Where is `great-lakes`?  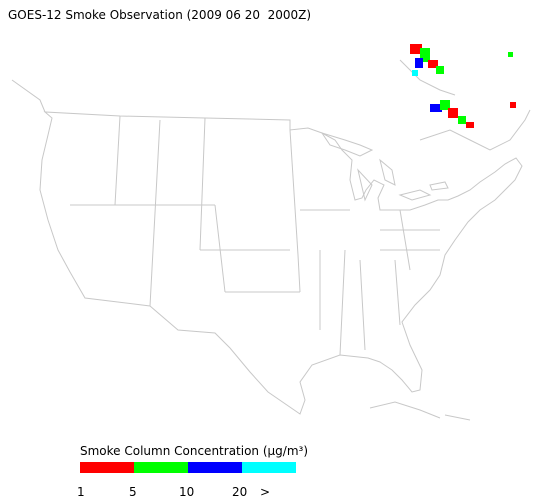
great-lakes is located at coordinates (384, 167).